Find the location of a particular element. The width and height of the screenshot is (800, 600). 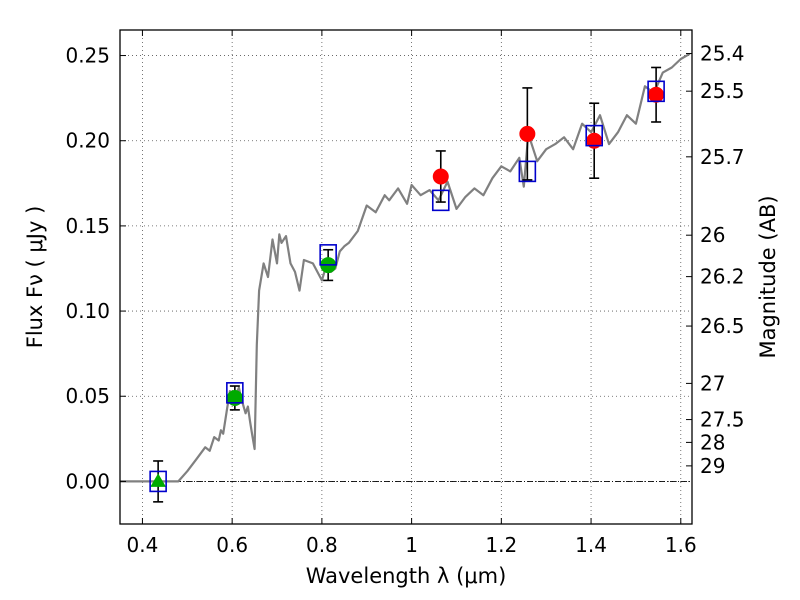

mag-tick-label: 25.4 is located at coordinates (722, 54).